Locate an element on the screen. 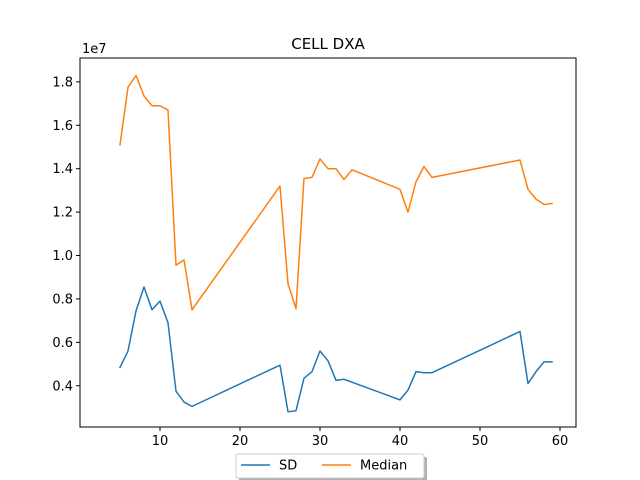  x-tick-label: 60 is located at coordinates (560, 441).